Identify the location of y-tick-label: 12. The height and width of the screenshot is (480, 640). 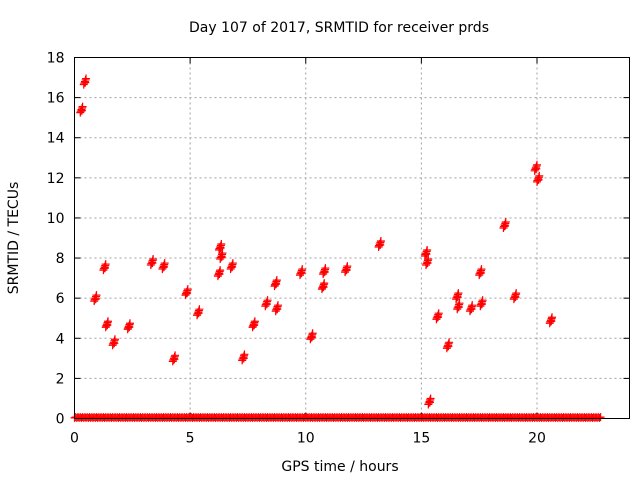
(56, 179).